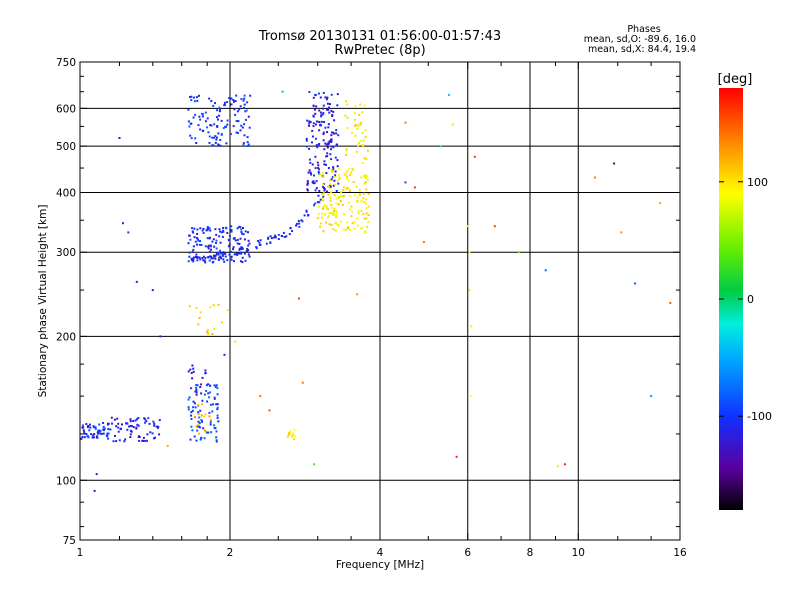  I want to click on colorbar-tick-label: -100, so click(759, 416).